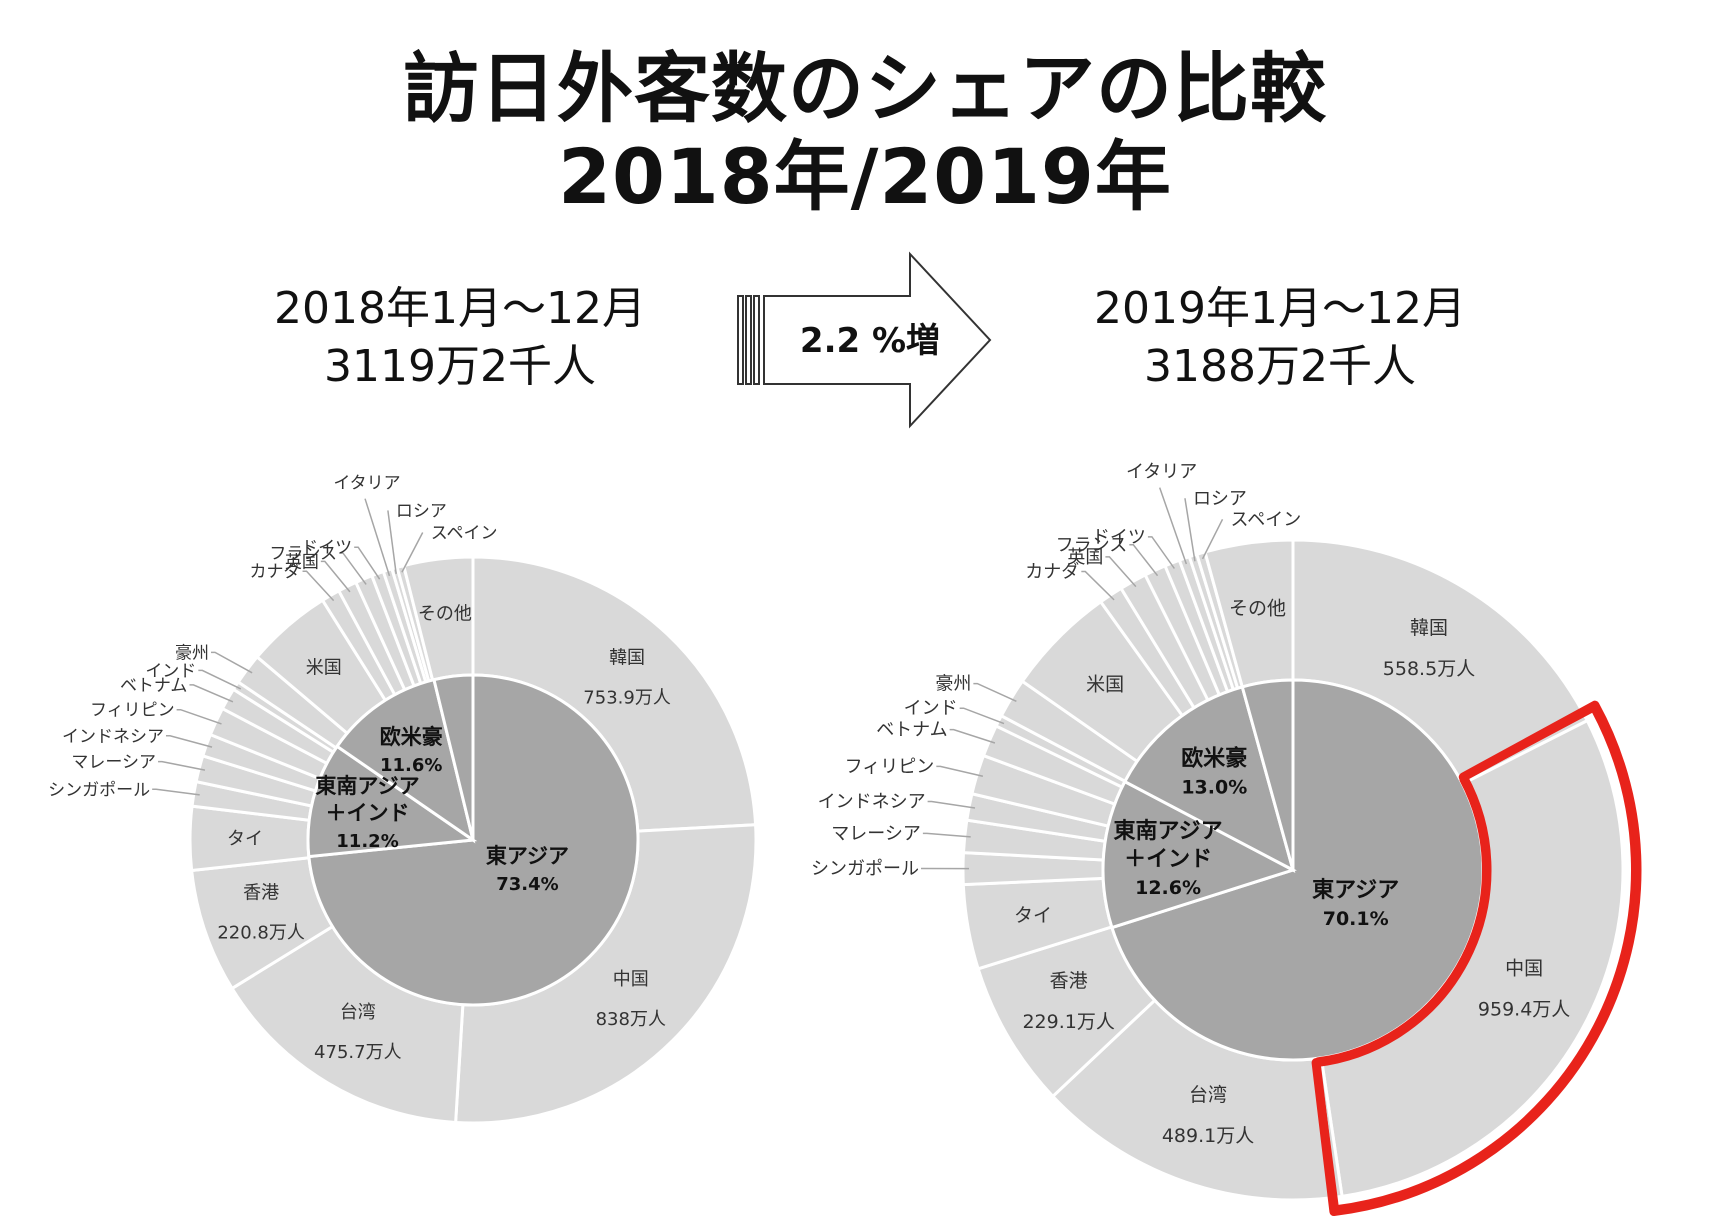 This screenshot has width=1730, height=1218. I want to click on period-2018-range: 2018年1月～12月, so click(460, 308).